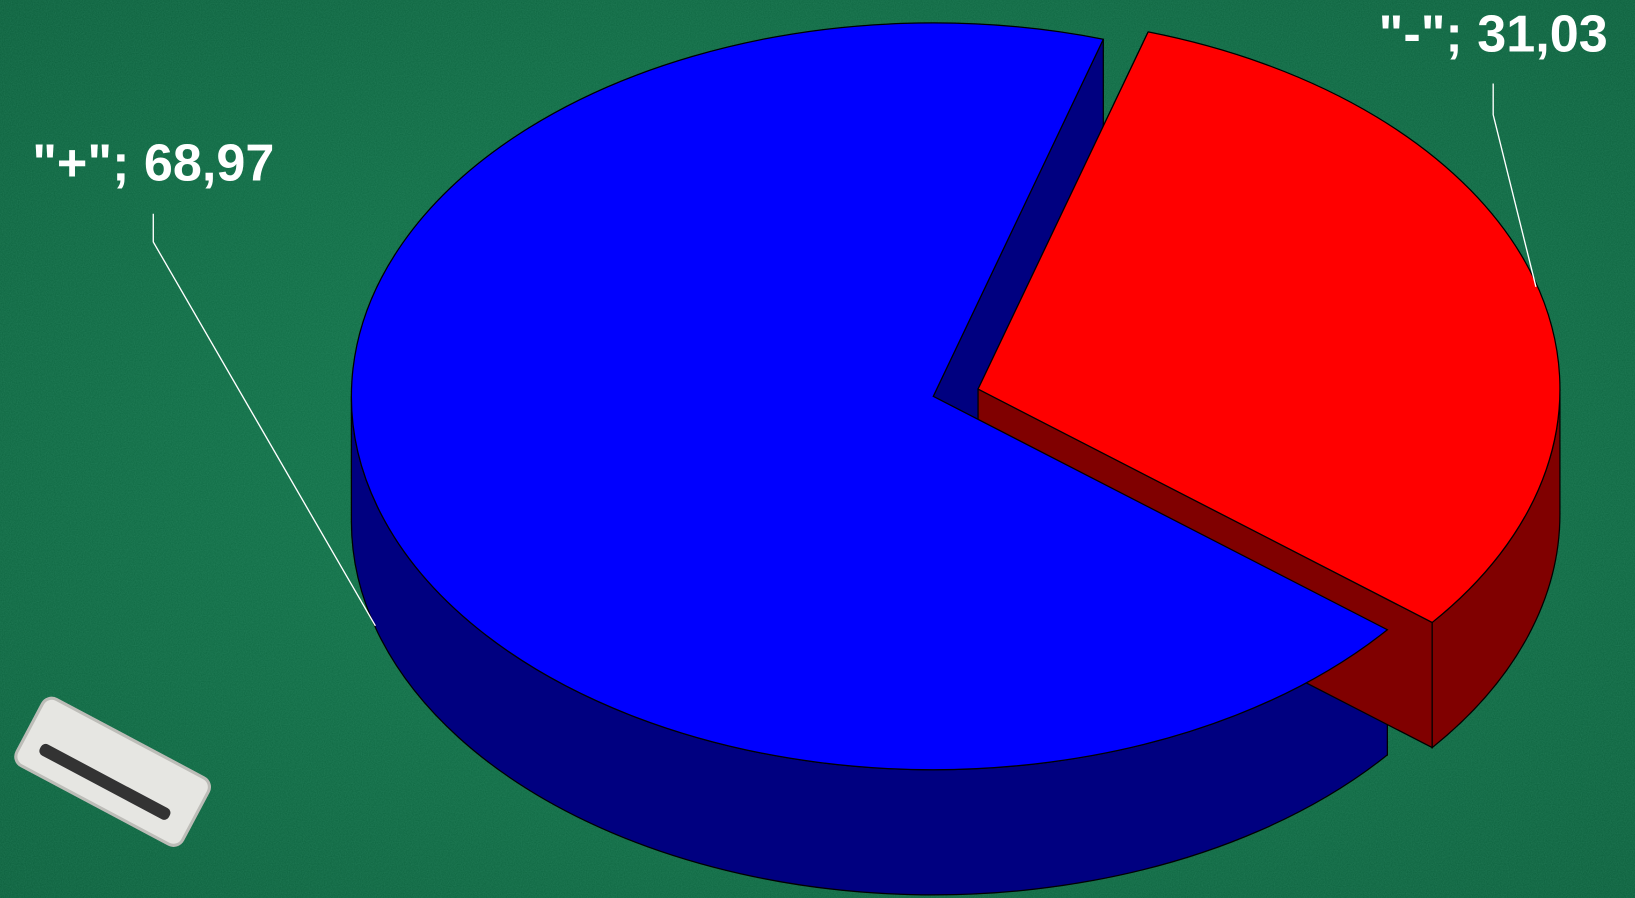 The height and width of the screenshot is (898, 1635). I want to click on eraser, so click(112, 771).